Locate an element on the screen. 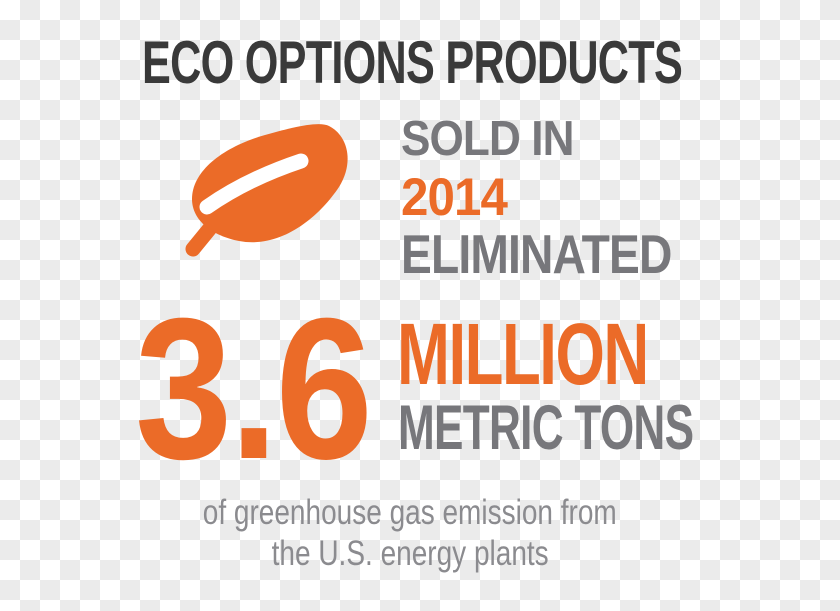 The width and height of the screenshot is (840, 611). subtitle-sold-in: SOLD IN is located at coordinates (497, 139).